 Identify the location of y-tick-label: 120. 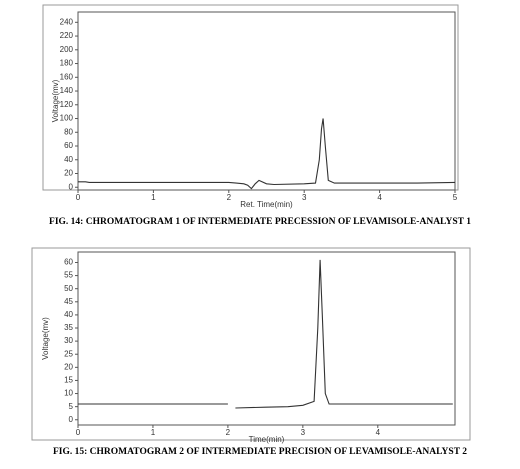
(67, 104).